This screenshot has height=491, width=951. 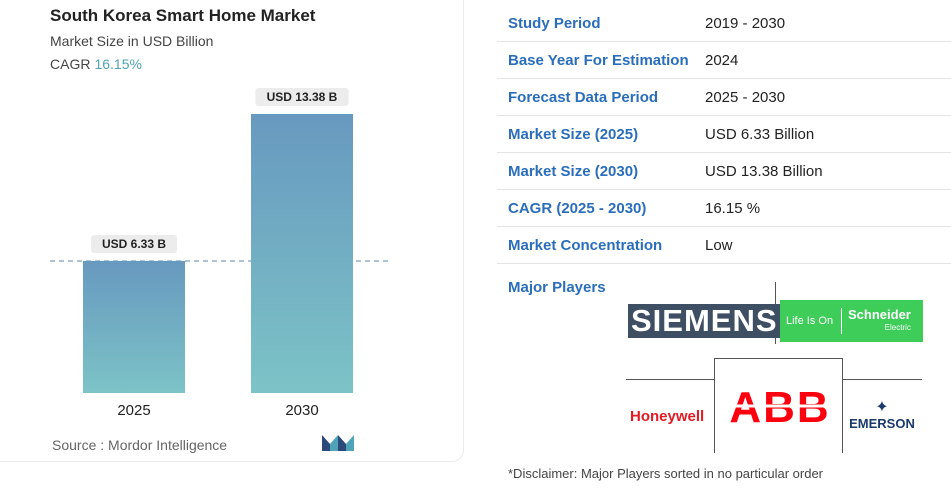 I want to click on honeywell-logo: Honeywell, so click(x=667, y=416).